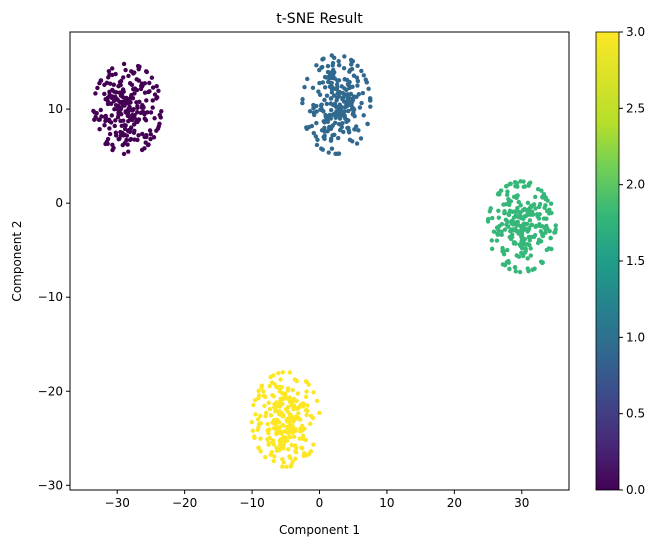  What do you see at coordinates (117, 503) in the screenshot?
I see `x-tick-label: −30` at bounding box center [117, 503].